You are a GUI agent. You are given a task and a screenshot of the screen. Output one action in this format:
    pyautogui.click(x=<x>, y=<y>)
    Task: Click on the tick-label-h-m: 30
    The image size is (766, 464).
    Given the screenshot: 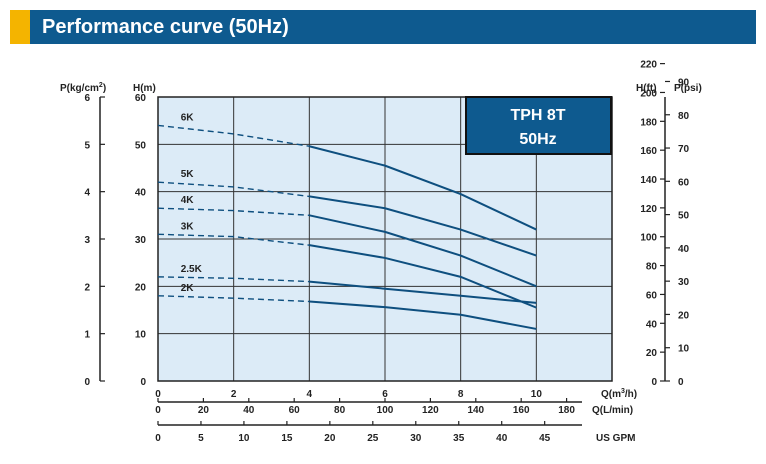 What is the action you would take?
    pyautogui.click(x=141, y=240)
    